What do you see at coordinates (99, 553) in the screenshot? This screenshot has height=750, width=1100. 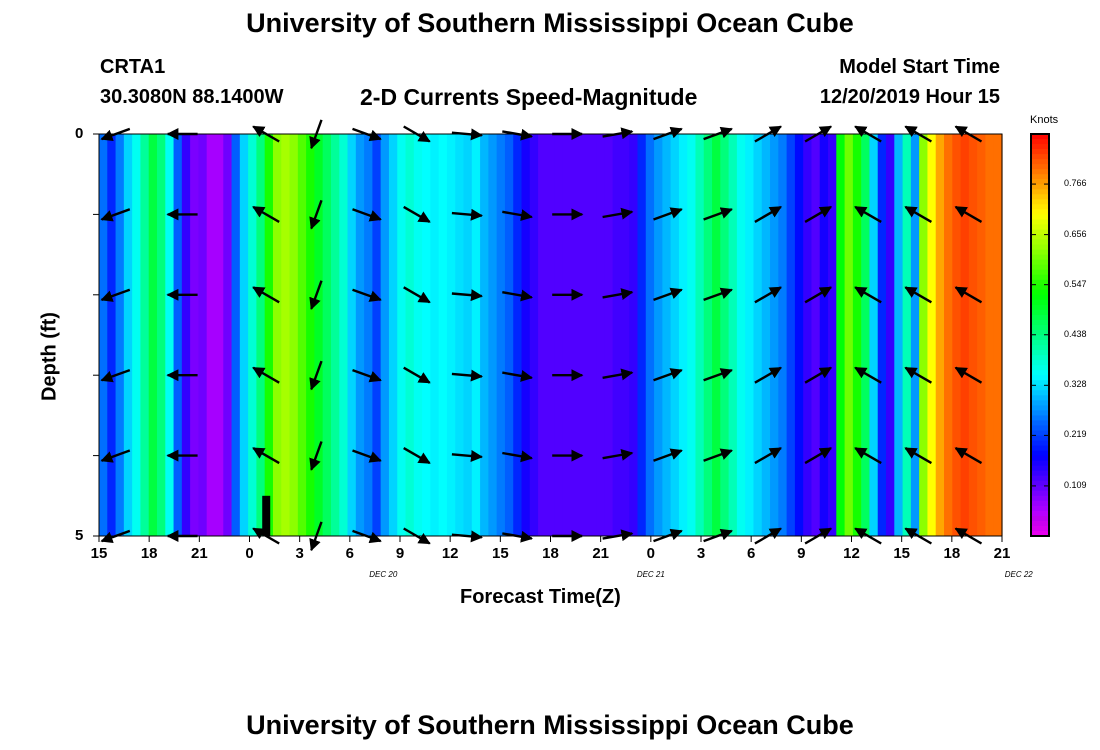 I see `x-tick-label: 15` at bounding box center [99, 553].